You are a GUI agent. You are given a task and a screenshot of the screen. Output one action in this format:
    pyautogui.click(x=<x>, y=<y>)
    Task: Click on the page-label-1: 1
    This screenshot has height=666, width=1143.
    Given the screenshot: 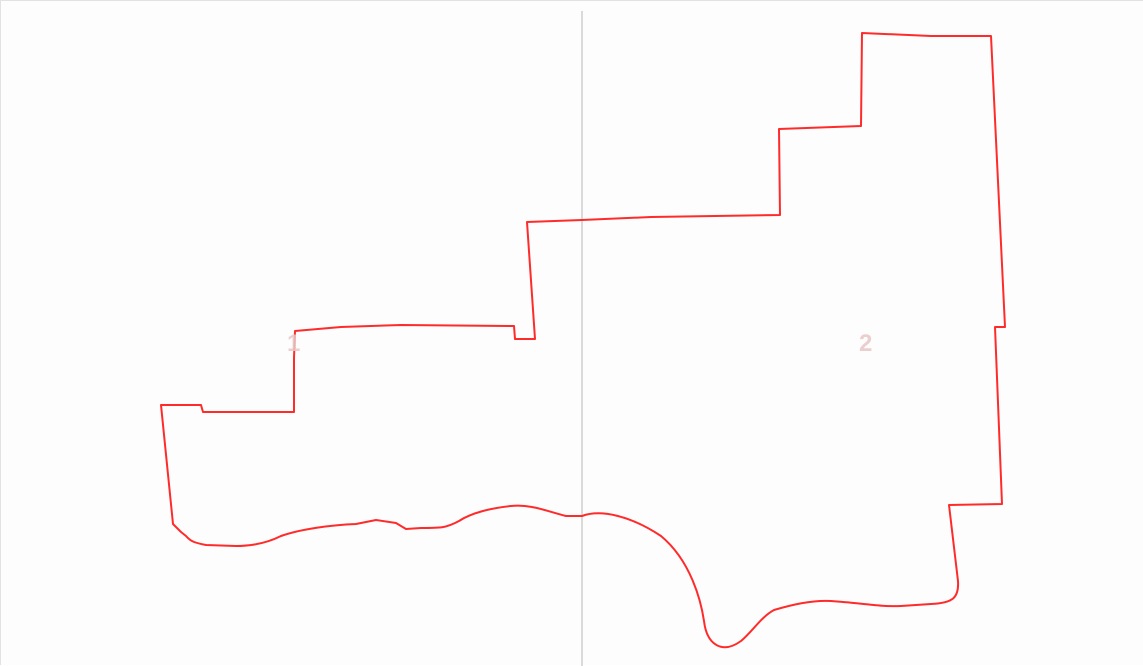 What is the action you would take?
    pyautogui.click(x=294, y=343)
    